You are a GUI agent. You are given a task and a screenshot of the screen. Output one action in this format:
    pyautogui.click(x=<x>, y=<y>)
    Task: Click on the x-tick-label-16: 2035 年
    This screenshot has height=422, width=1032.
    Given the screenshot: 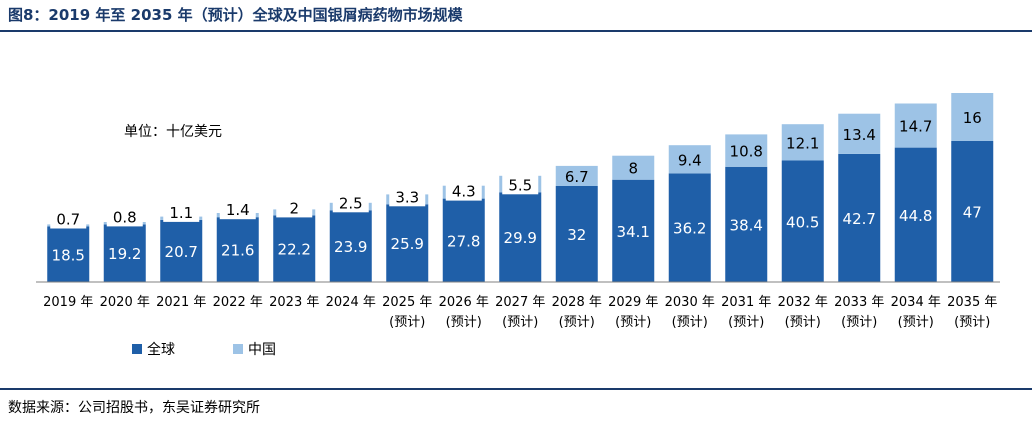 What is the action you would take?
    pyautogui.click(x=972, y=302)
    